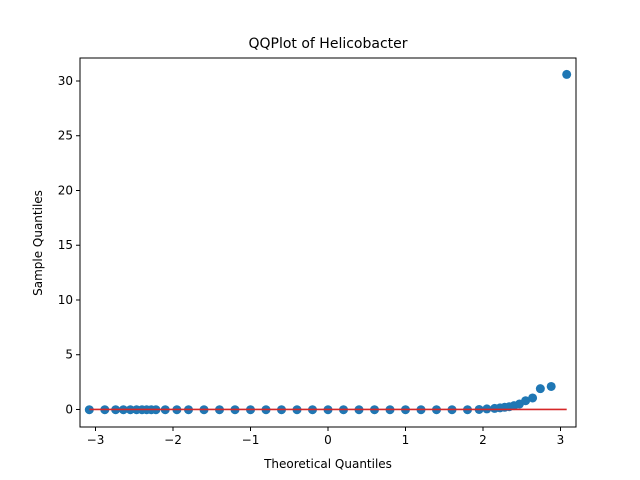 The height and width of the screenshot is (480, 640). Describe the element at coordinates (65, 245) in the screenshot. I see `y-tick-label: 15` at that location.